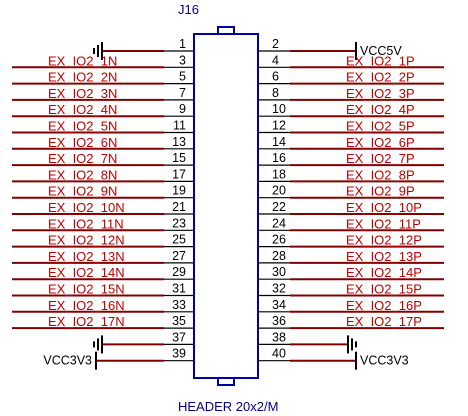 The width and height of the screenshot is (468, 416). I want to click on pin-number: 16, so click(279, 158).